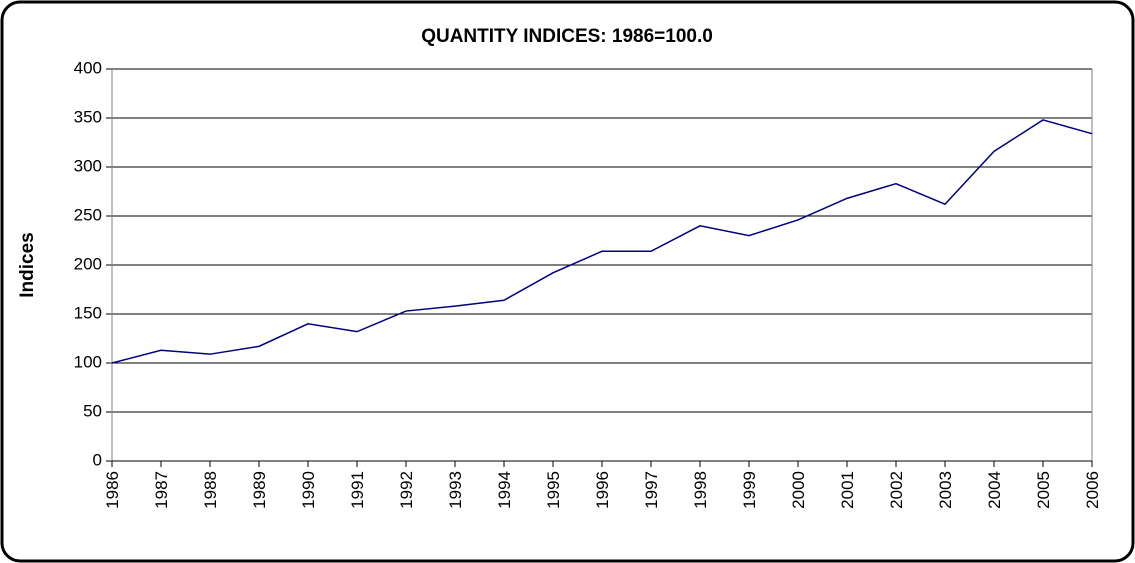  I want to click on x-tick-label: 1998, so click(700, 490).